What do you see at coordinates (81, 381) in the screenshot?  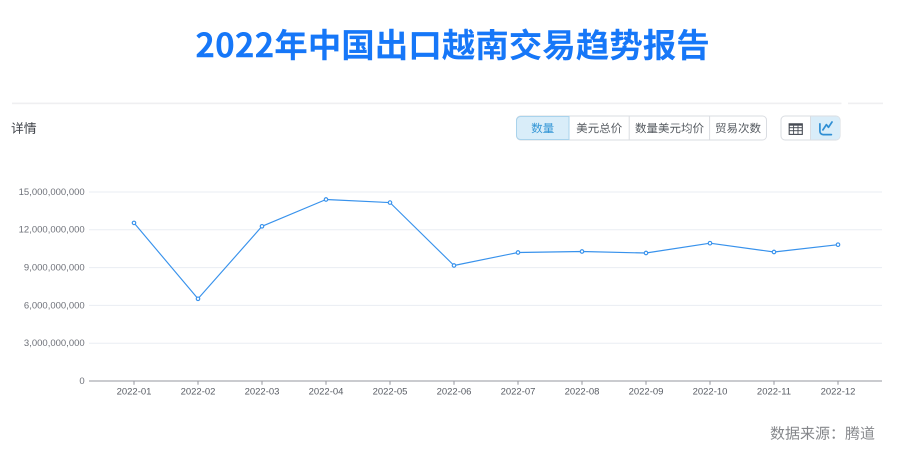 I see `svg-text: 0` at bounding box center [81, 381].